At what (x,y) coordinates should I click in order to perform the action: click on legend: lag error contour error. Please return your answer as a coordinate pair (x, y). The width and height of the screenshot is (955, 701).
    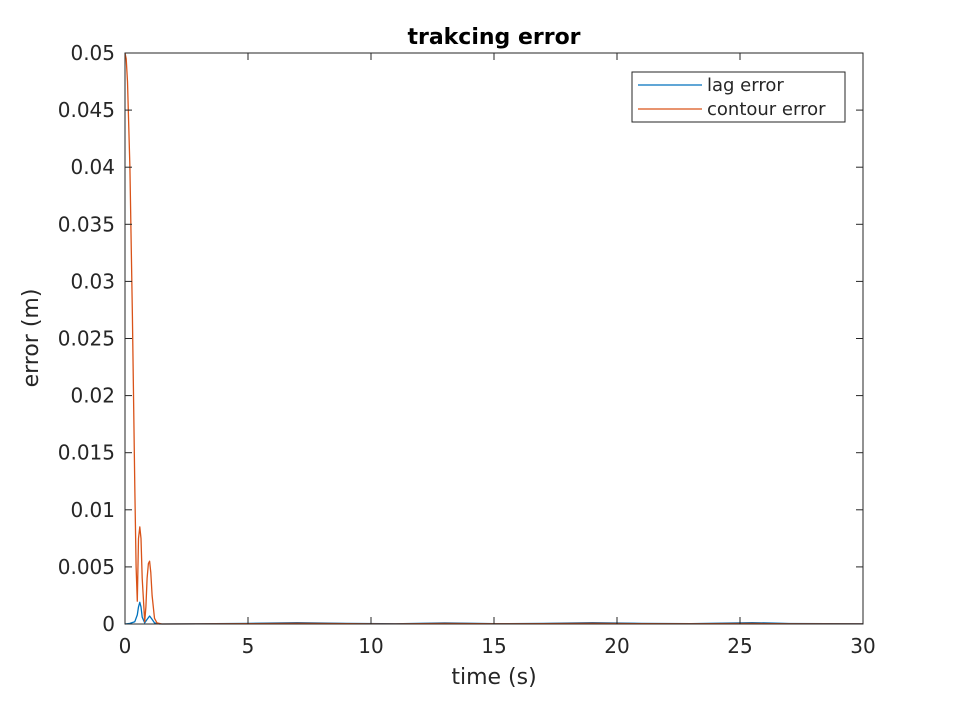
    Looking at the image, I should click on (738, 97).